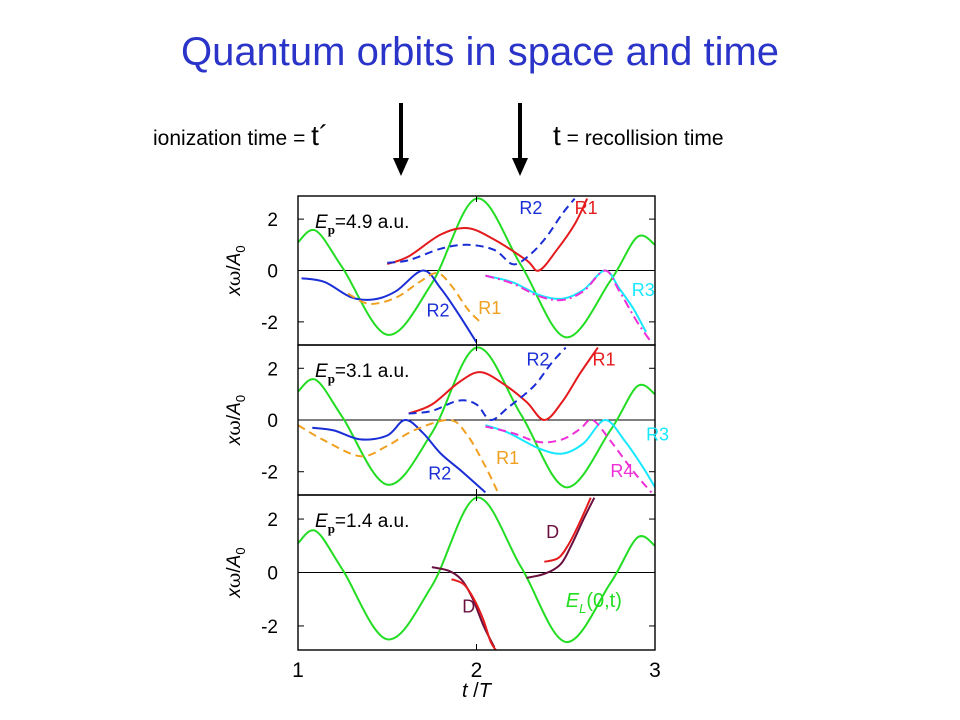 Image resolution: width=960 pixels, height=720 pixels. Describe the element at coordinates (372, 521) in the screenshot. I see `panel-label-value: =1.4 a.u.` at that location.